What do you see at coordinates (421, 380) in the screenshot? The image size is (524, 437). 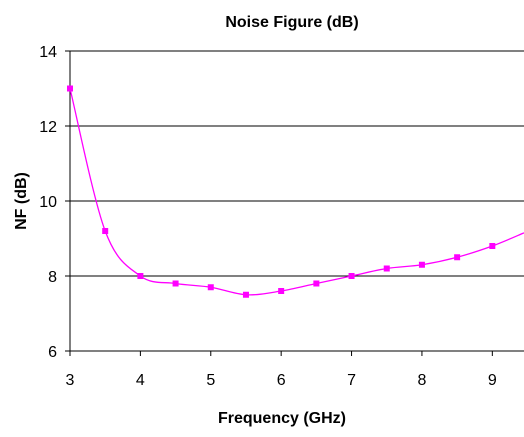 I see `x-tick-label: 8` at bounding box center [421, 380].